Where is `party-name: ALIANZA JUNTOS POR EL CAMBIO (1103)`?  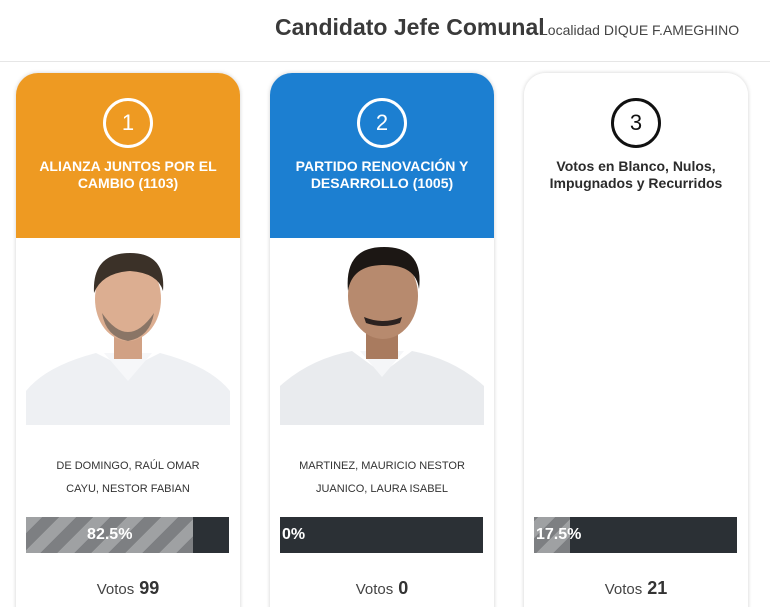 party-name: ALIANZA JUNTOS POR EL CAMBIO (1103) is located at coordinates (128, 174).